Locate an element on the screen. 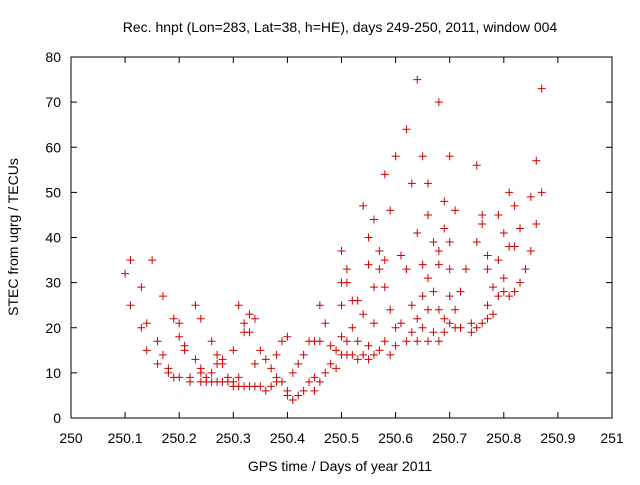  y-tick-label: 60 is located at coordinates (53, 147).